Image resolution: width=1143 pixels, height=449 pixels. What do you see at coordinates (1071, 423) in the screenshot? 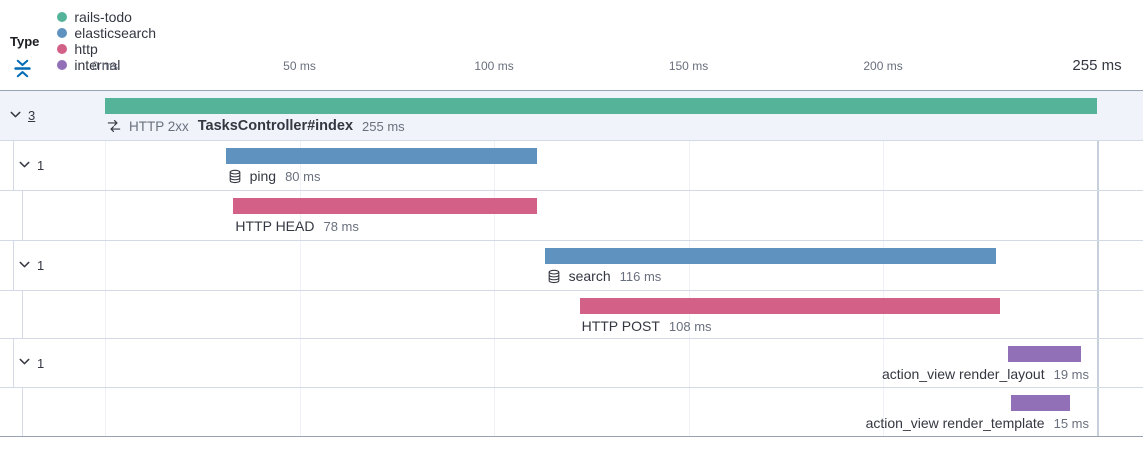
I see `span-duration: 15 ms` at bounding box center [1071, 423].